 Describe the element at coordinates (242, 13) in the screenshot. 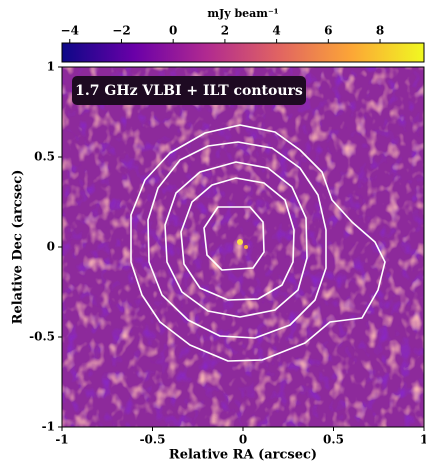

I see `colorbar-label: mJy beam⁻¹` at that location.